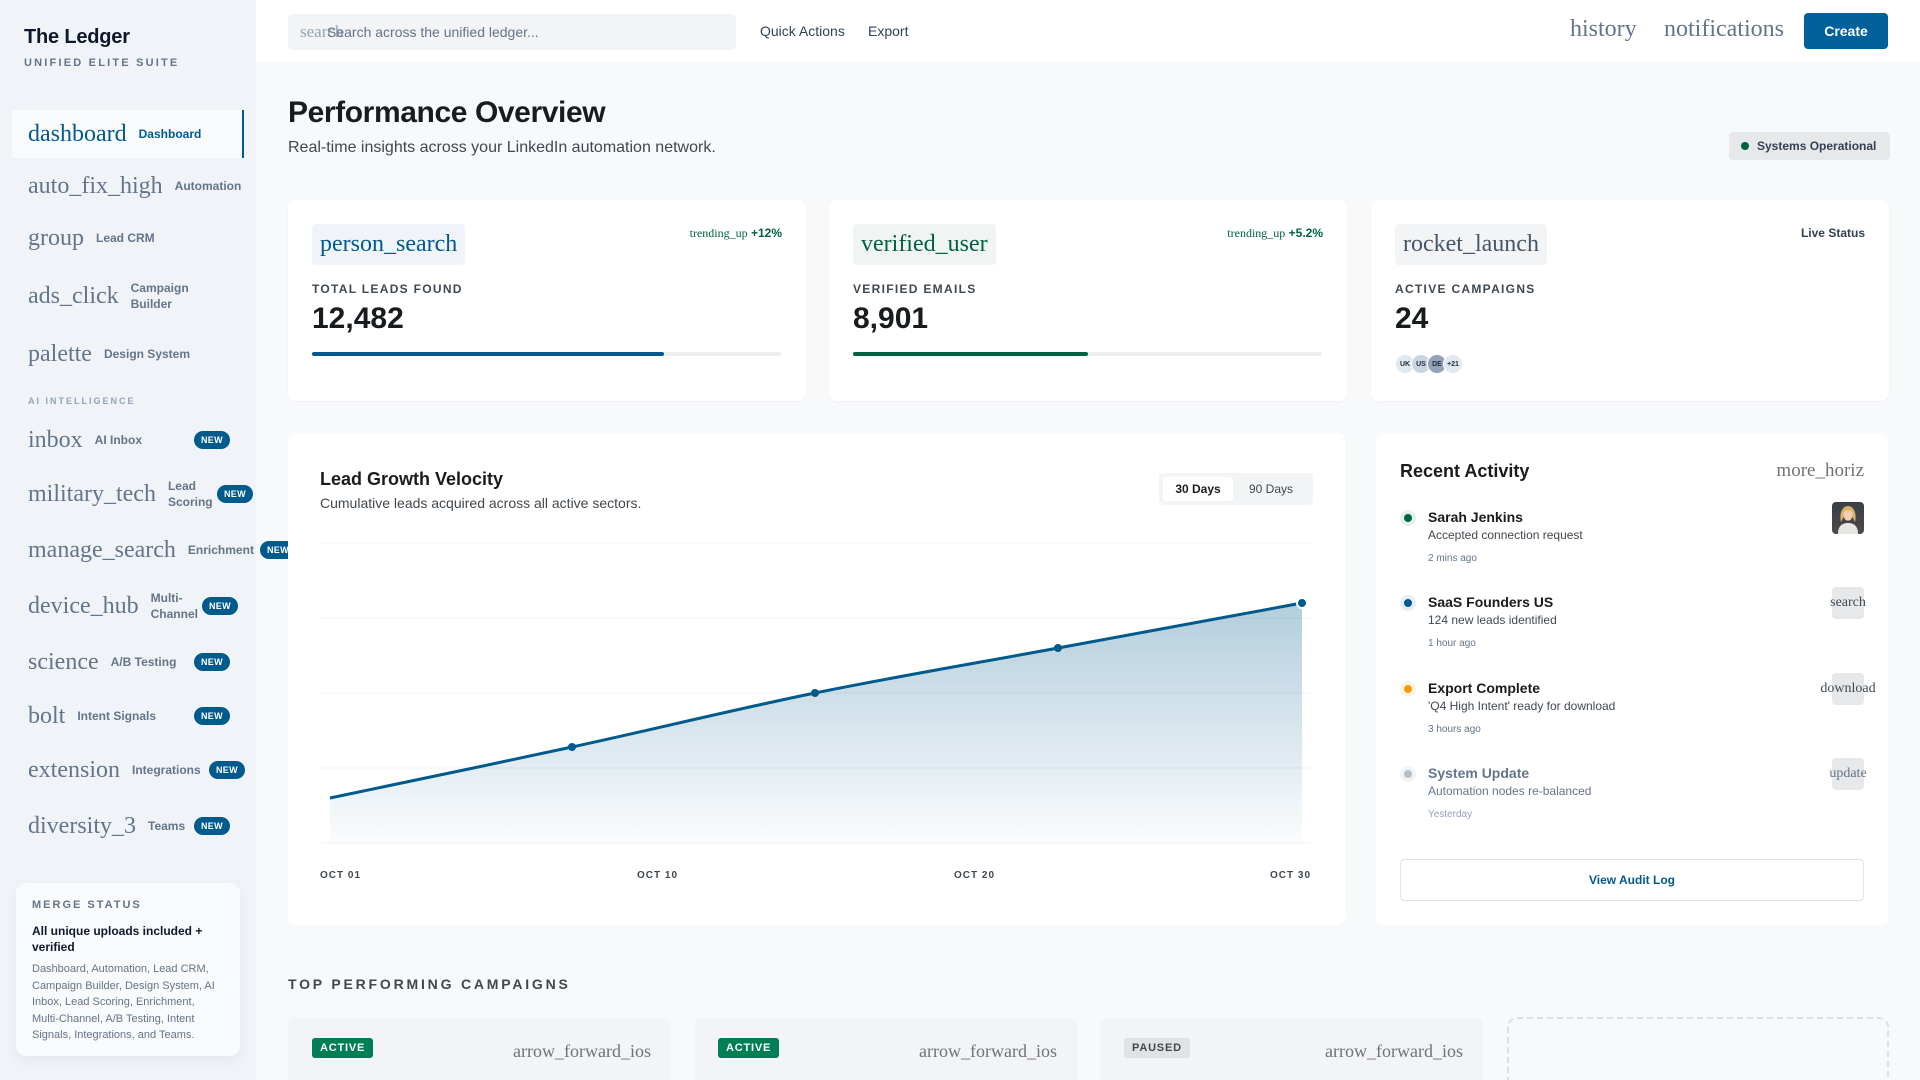 This screenshot has height=1080, width=1920. I want to click on activity-time: 3 hours ago, so click(1454, 729).